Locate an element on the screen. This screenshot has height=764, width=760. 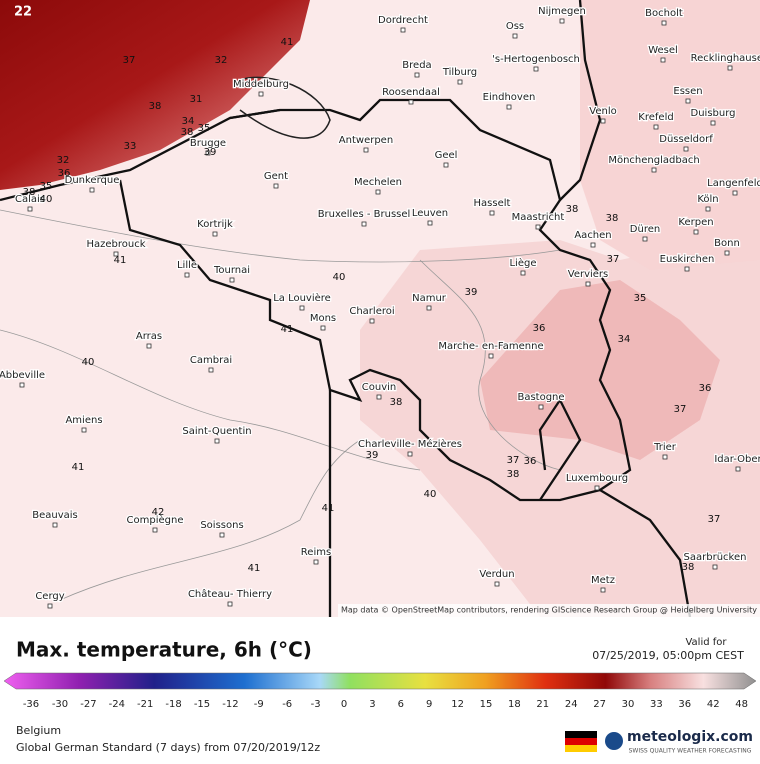
city-label: Tournai is located at coordinates (231, 270).